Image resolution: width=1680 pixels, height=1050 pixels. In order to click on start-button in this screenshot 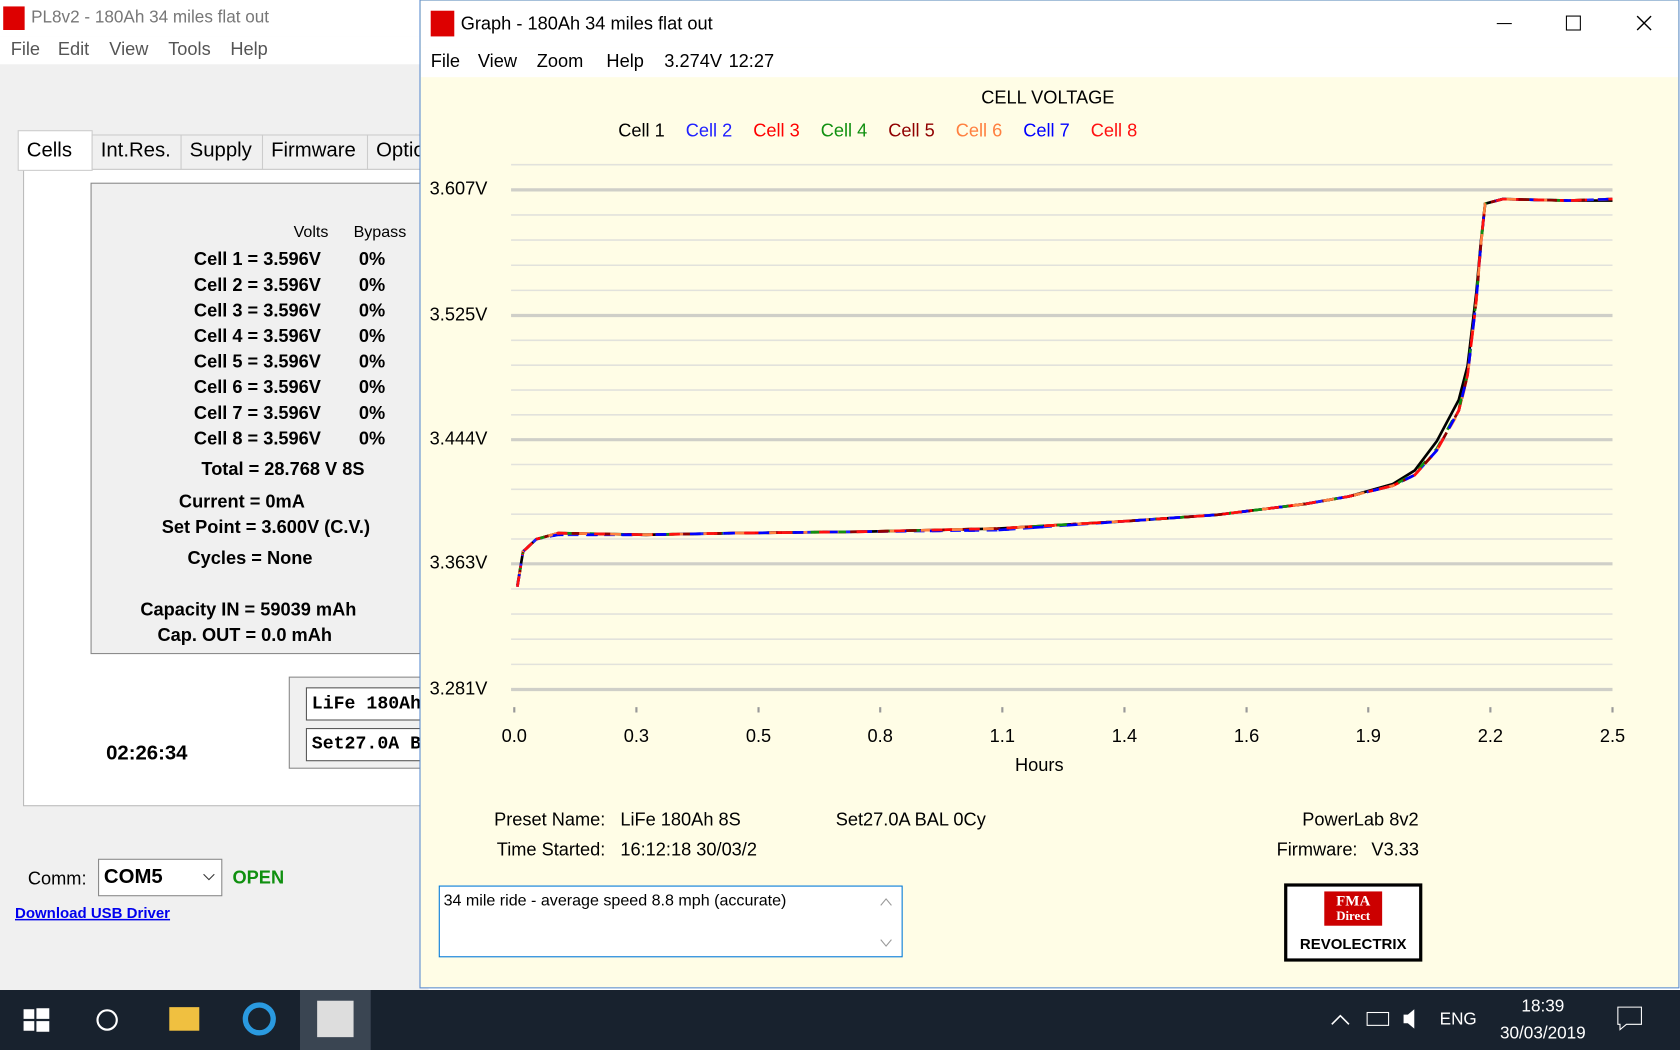, I will do `click(36, 1020)`.